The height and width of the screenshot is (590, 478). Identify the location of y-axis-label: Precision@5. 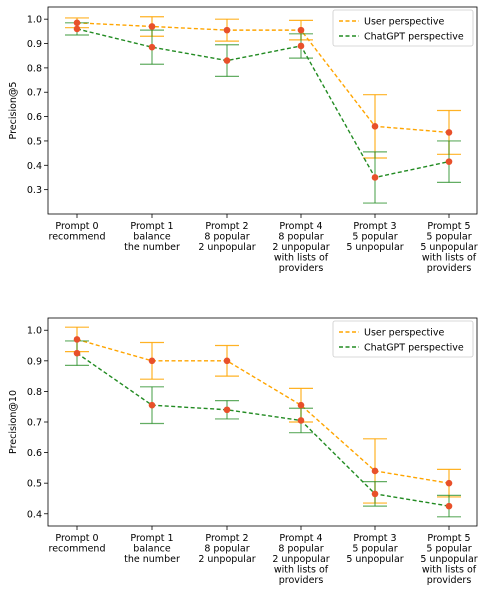
(13, 111).